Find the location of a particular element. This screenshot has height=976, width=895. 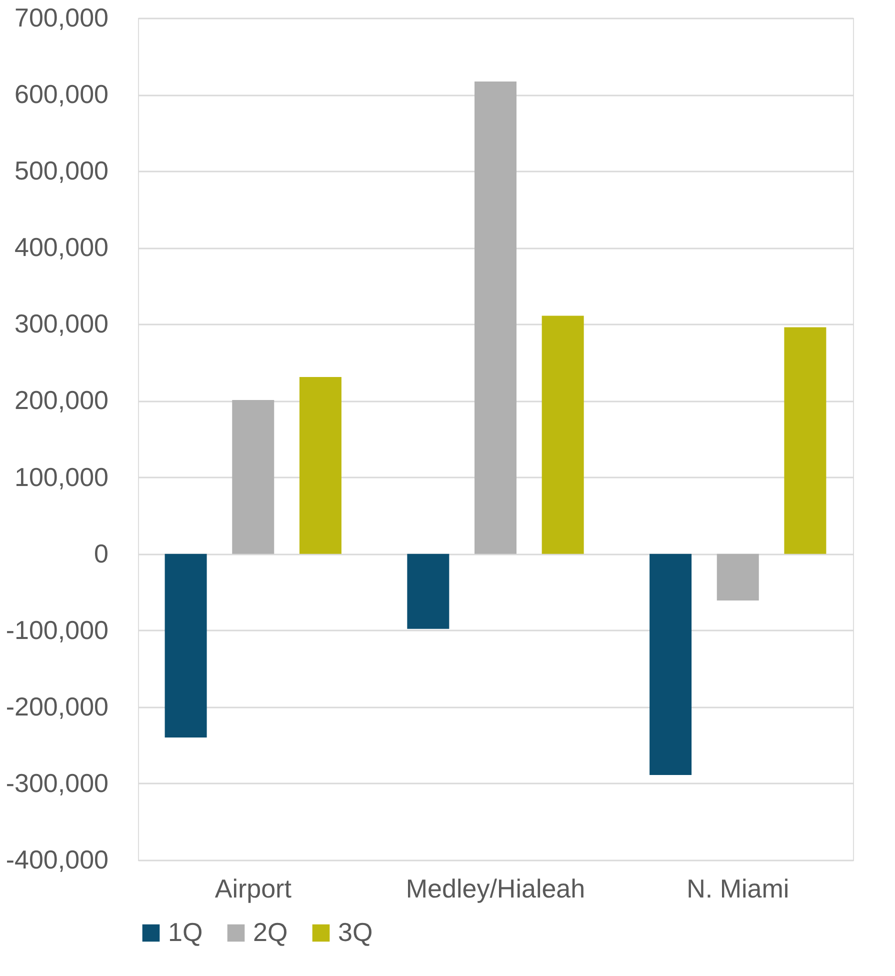

x-tick-label: Medley/Hialeah is located at coordinates (496, 889).